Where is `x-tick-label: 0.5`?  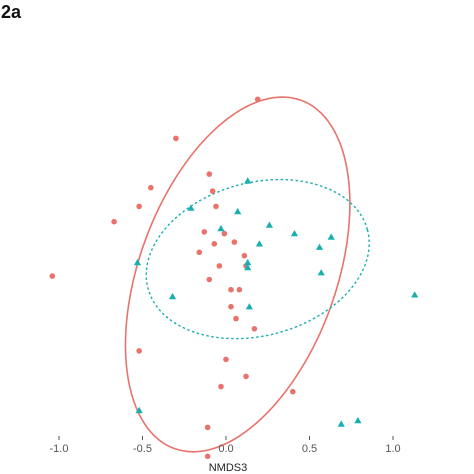
x-tick-label: 0.5 is located at coordinates (309, 449).